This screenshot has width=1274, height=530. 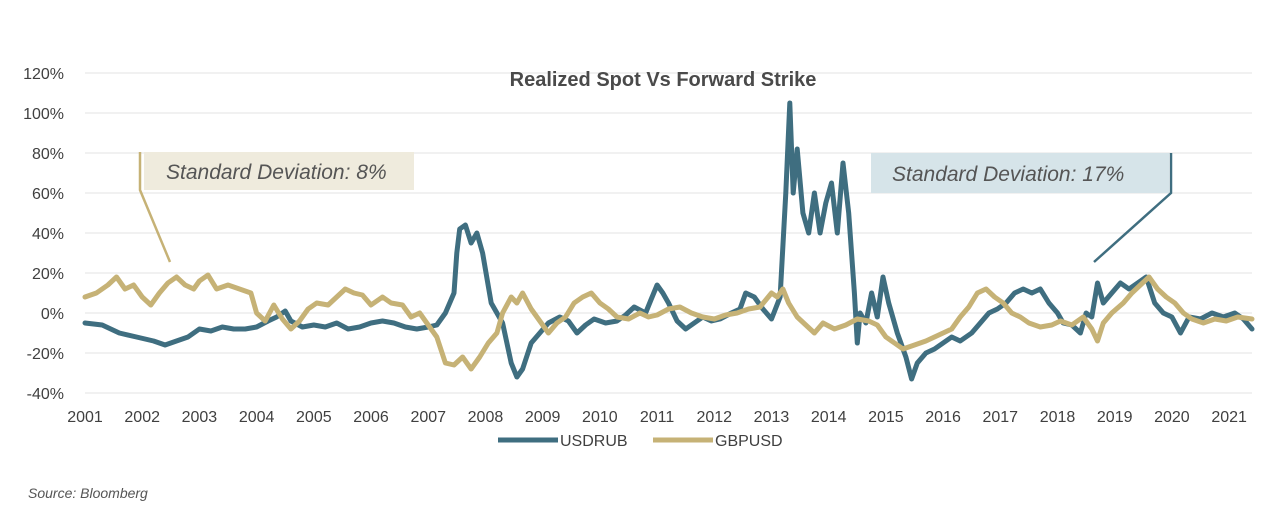 What do you see at coordinates (1008, 174) in the screenshot?
I see `annotation-text-usdrub: Standard Deviation: 17%` at bounding box center [1008, 174].